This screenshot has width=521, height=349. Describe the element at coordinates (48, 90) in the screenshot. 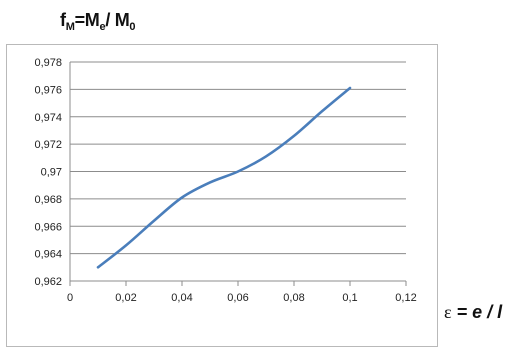

I see `y-tick-label: 0,976` at that location.